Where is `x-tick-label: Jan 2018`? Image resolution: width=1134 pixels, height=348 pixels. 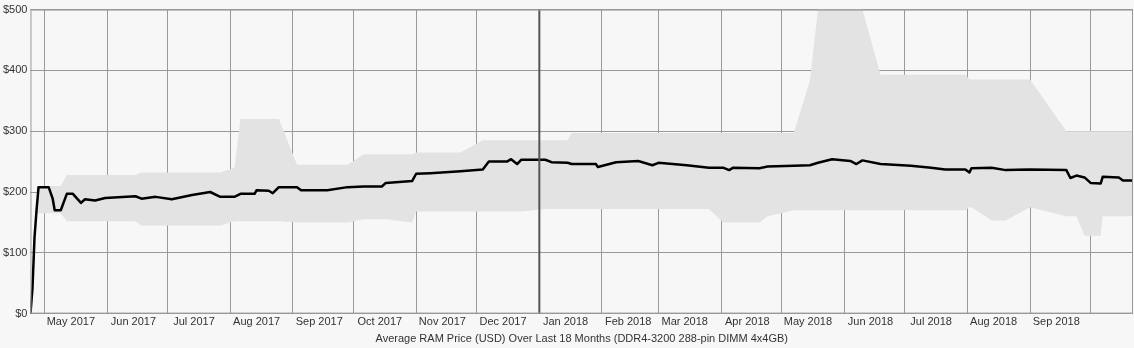
x-tick-label: Jan 2018 is located at coordinates (565, 321).